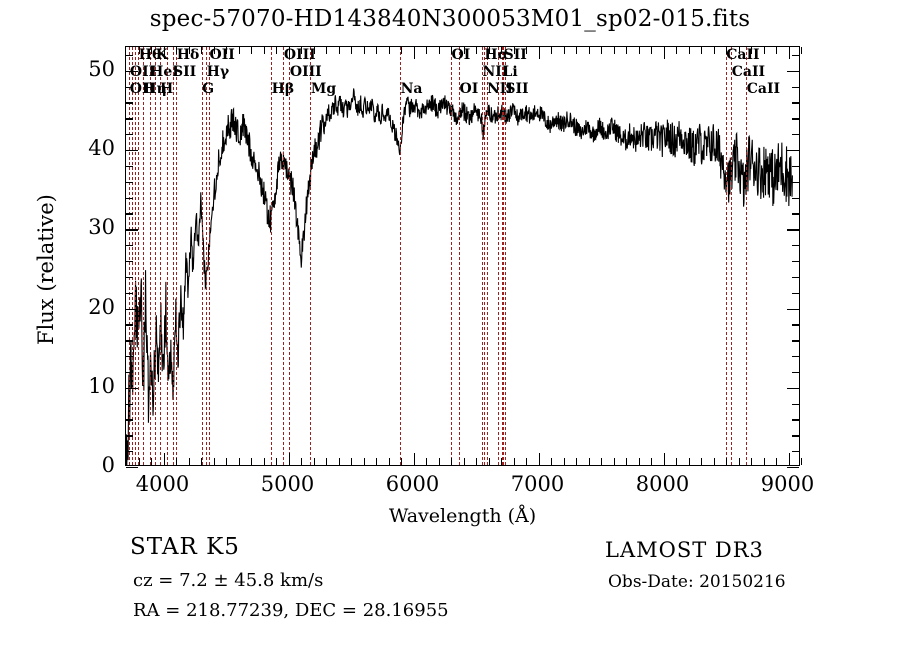 The width and height of the screenshot is (900, 649). What do you see at coordinates (697, 582) in the screenshot?
I see `observation-date-text: Obs-Date: 20150216` at bounding box center [697, 582].